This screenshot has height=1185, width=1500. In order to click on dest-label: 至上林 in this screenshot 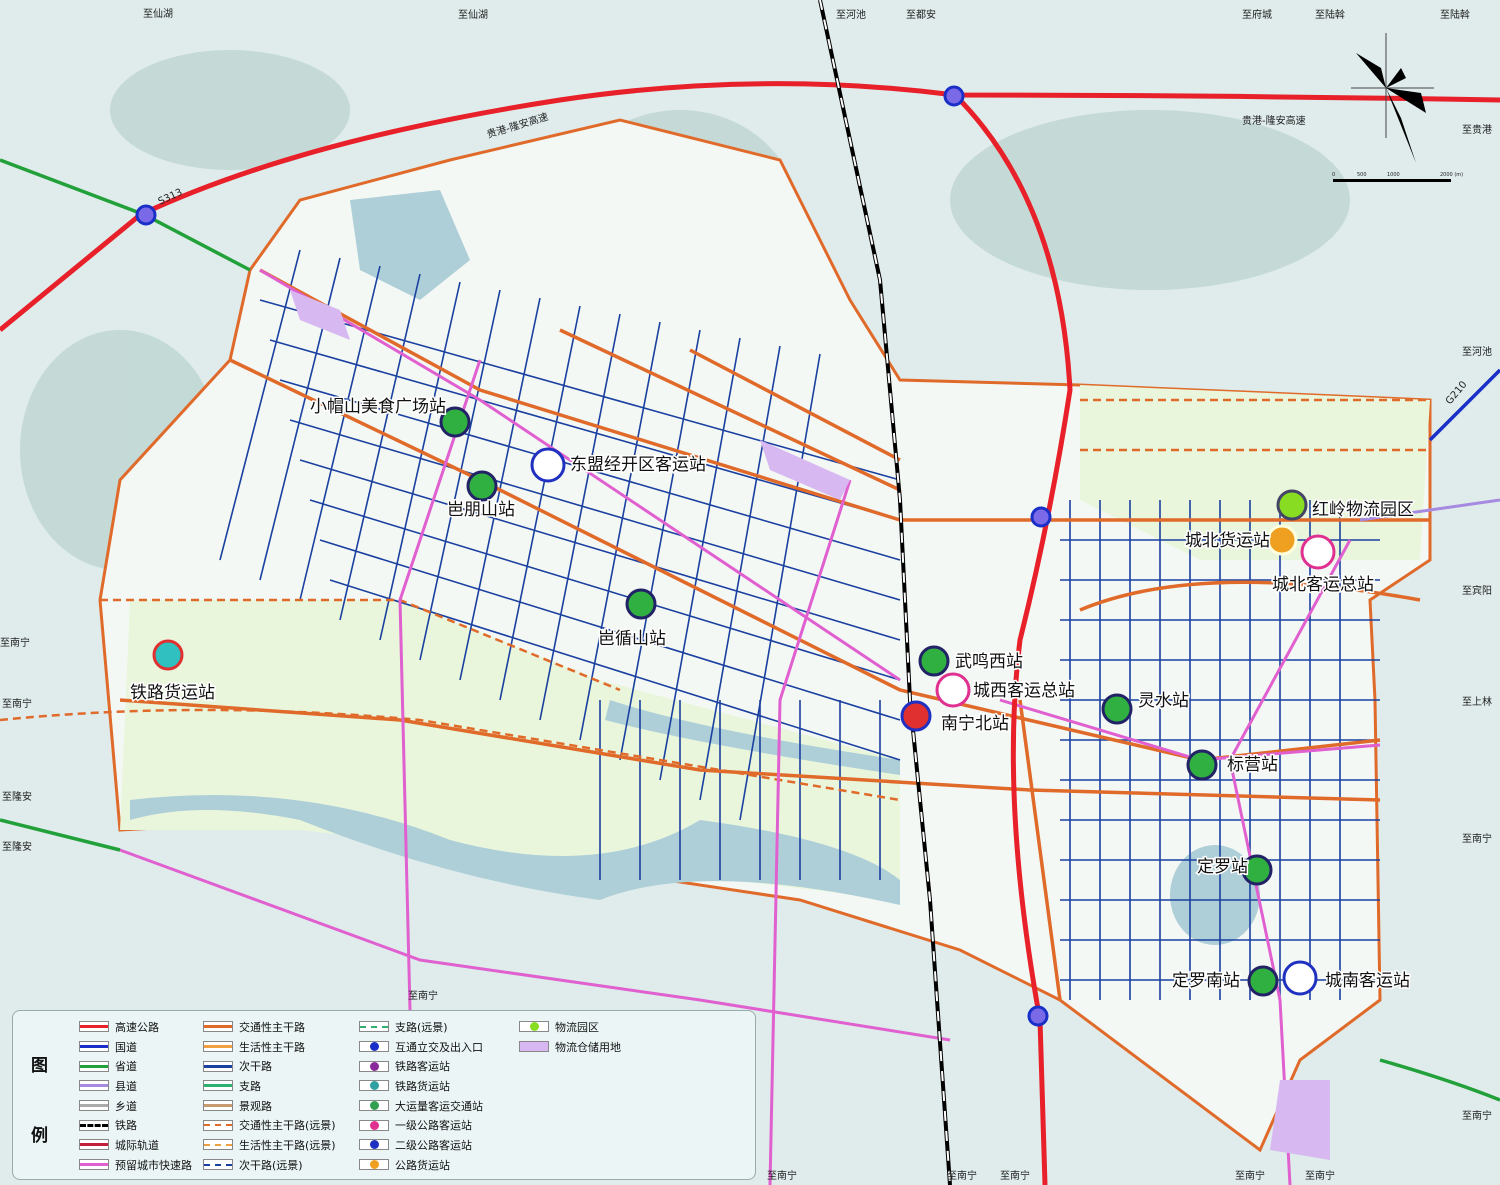, I will do `click(1477, 701)`.